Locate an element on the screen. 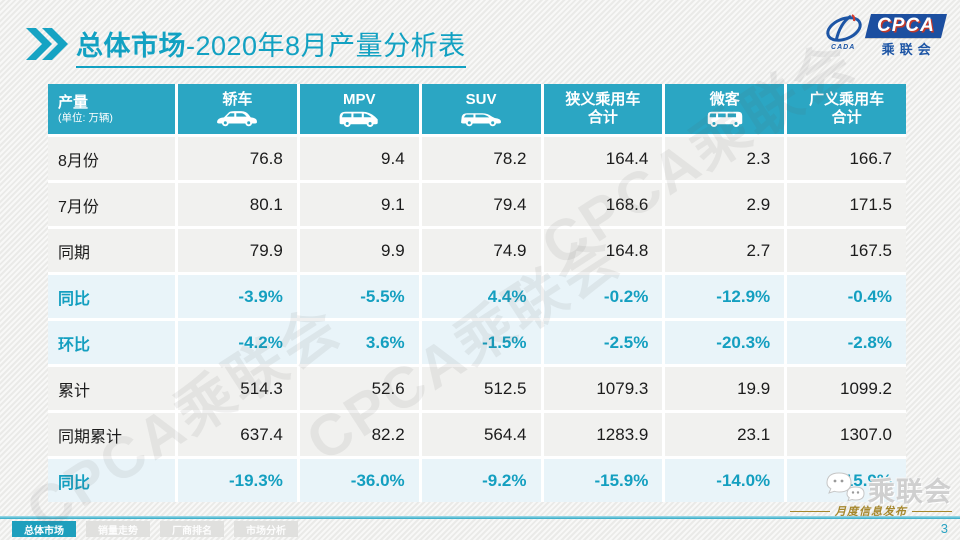  cpca-logo: CADA CPCA 乘联会 is located at coordinates (884, 36).